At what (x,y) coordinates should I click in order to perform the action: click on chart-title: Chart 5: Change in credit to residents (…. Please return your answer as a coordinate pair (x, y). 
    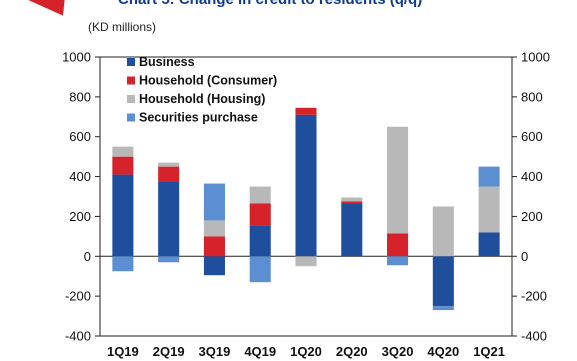
    Looking at the image, I should click on (270, 4).